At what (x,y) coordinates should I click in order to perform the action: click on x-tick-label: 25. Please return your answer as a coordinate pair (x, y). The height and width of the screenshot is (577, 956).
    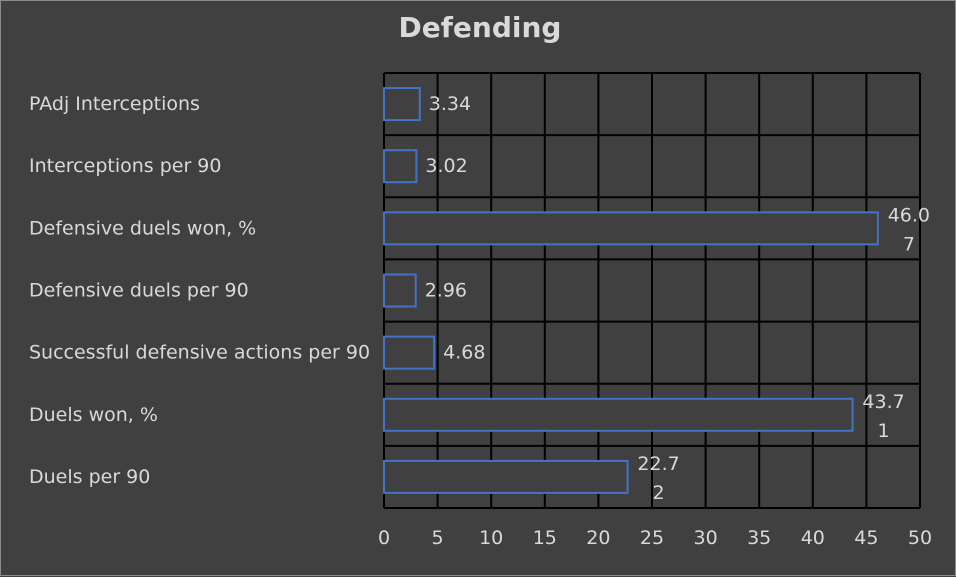
    Looking at the image, I should click on (652, 538).